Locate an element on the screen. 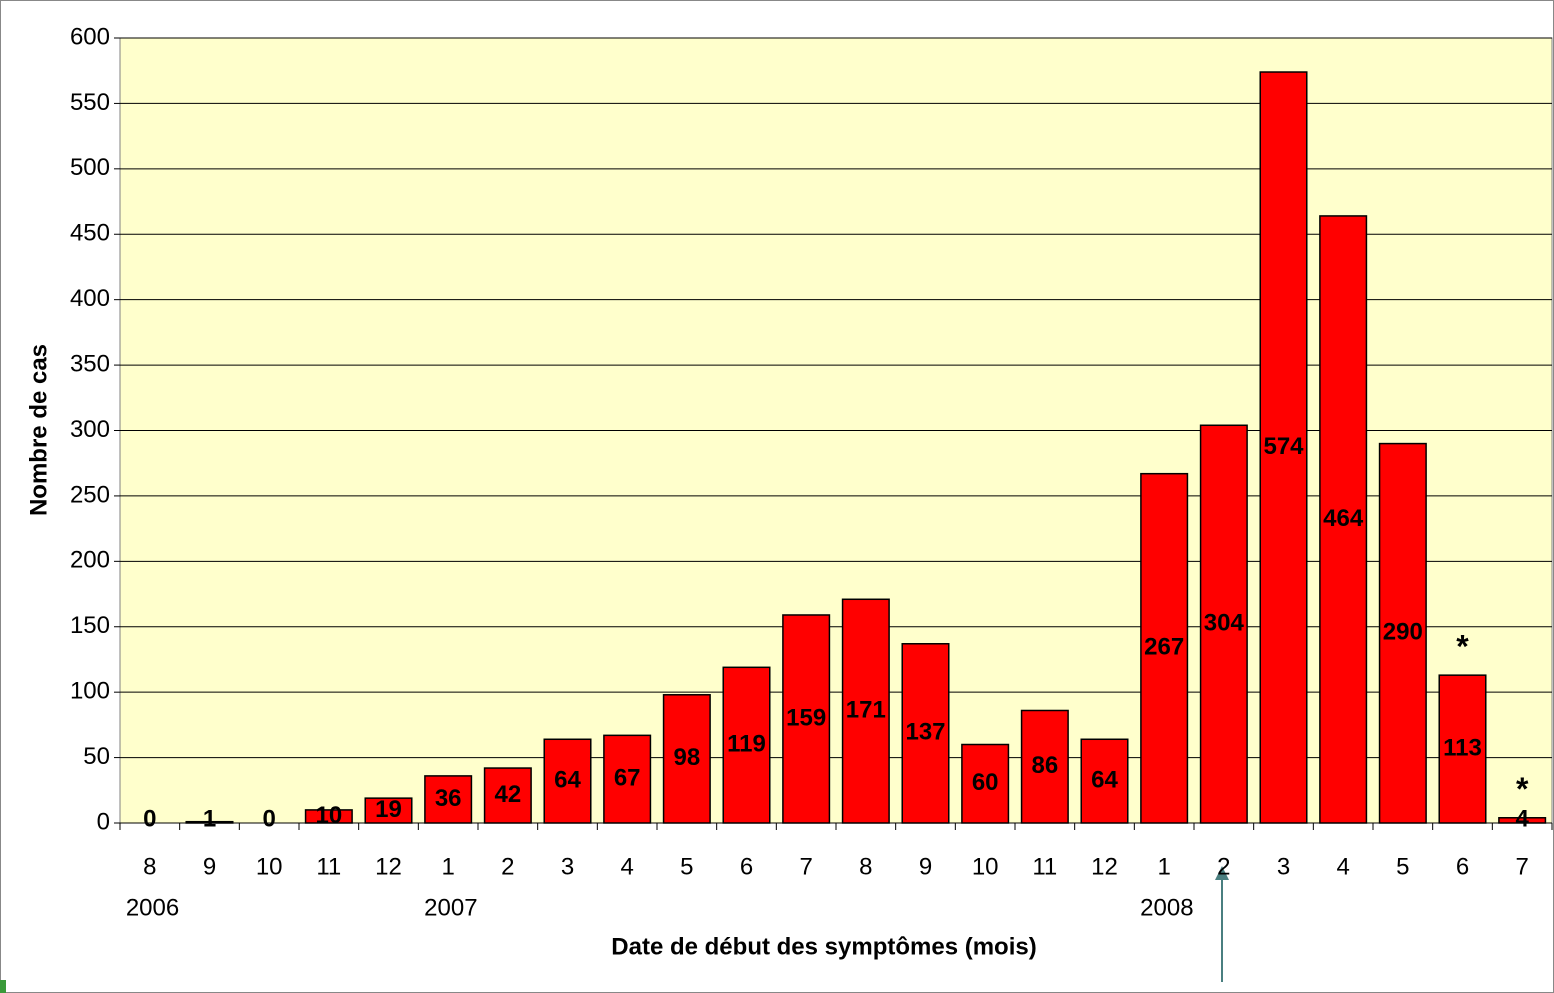 This screenshot has width=1554, height=993. data-label: 60 is located at coordinates (985, 782).